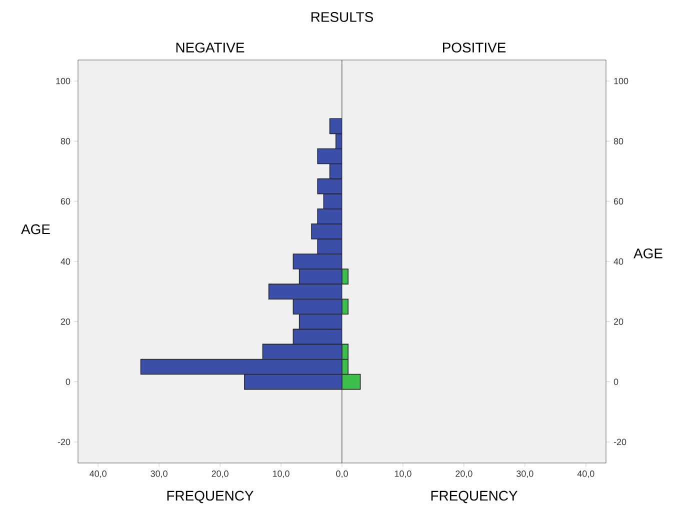  What do you see at coordinates (342, 17) in the screenshot?
I see `text: RESULTS` at bounding box center [342, 17].